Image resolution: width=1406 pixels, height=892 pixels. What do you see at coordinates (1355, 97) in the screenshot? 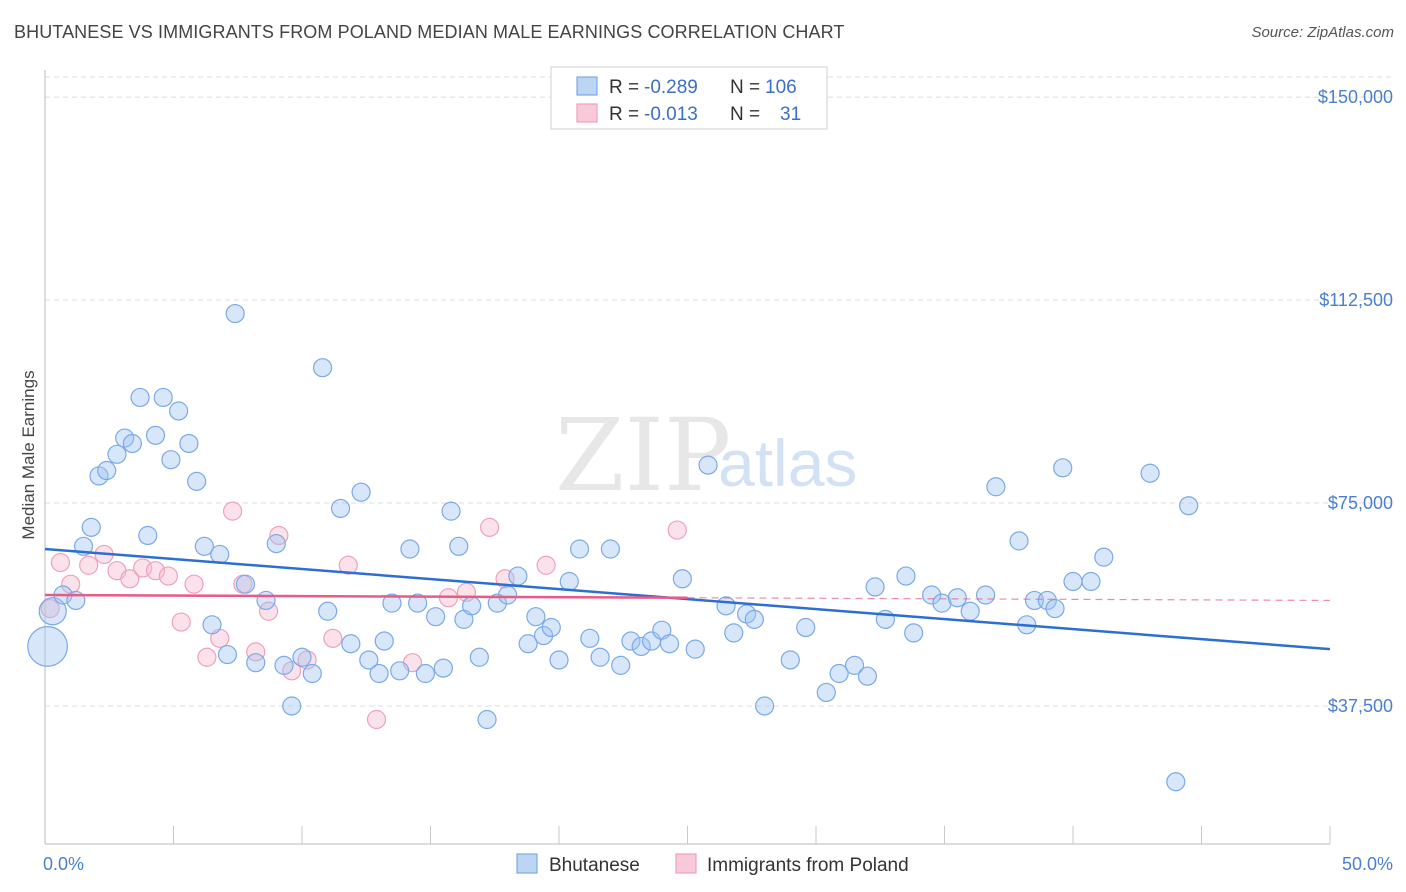
I see `y-tick-label-3: $150,000` at bounding box center [1355, 97].